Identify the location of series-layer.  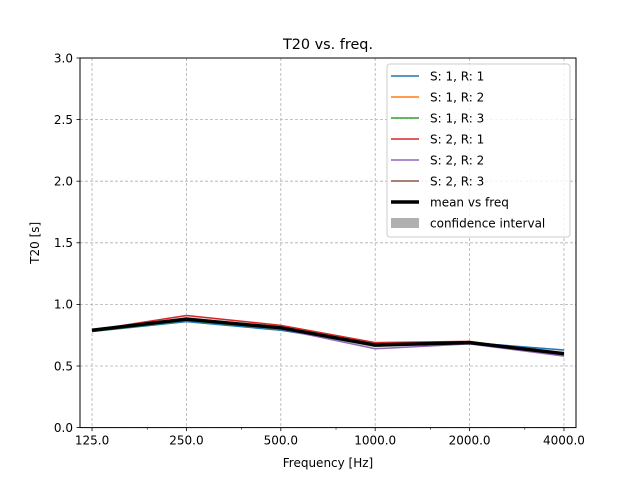
(328, 335).